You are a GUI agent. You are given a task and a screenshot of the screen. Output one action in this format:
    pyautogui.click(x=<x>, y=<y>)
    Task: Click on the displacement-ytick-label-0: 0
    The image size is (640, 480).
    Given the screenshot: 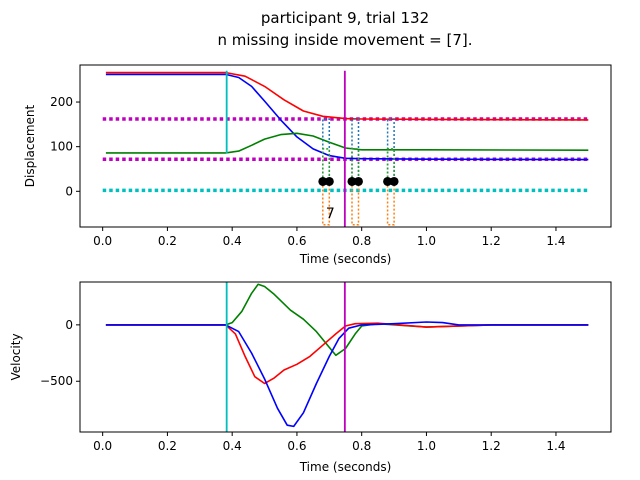 What is the action you would take?
    pyautogui.click(x=69, y=191)
    